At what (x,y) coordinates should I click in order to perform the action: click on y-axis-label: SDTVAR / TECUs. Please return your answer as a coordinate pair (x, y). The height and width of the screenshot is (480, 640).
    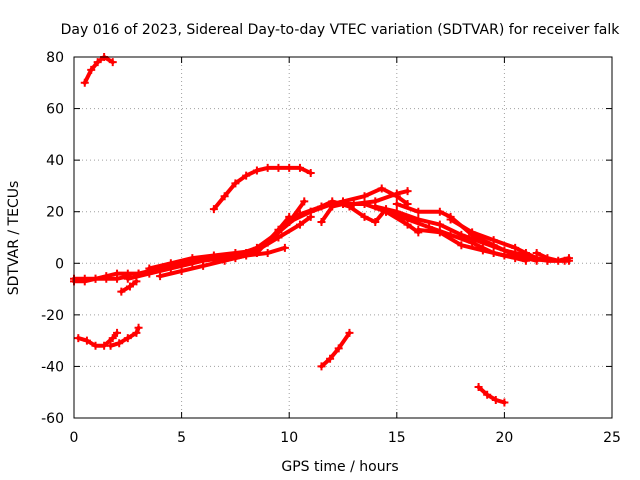
    Looking at the image, I should click on (14, 238).